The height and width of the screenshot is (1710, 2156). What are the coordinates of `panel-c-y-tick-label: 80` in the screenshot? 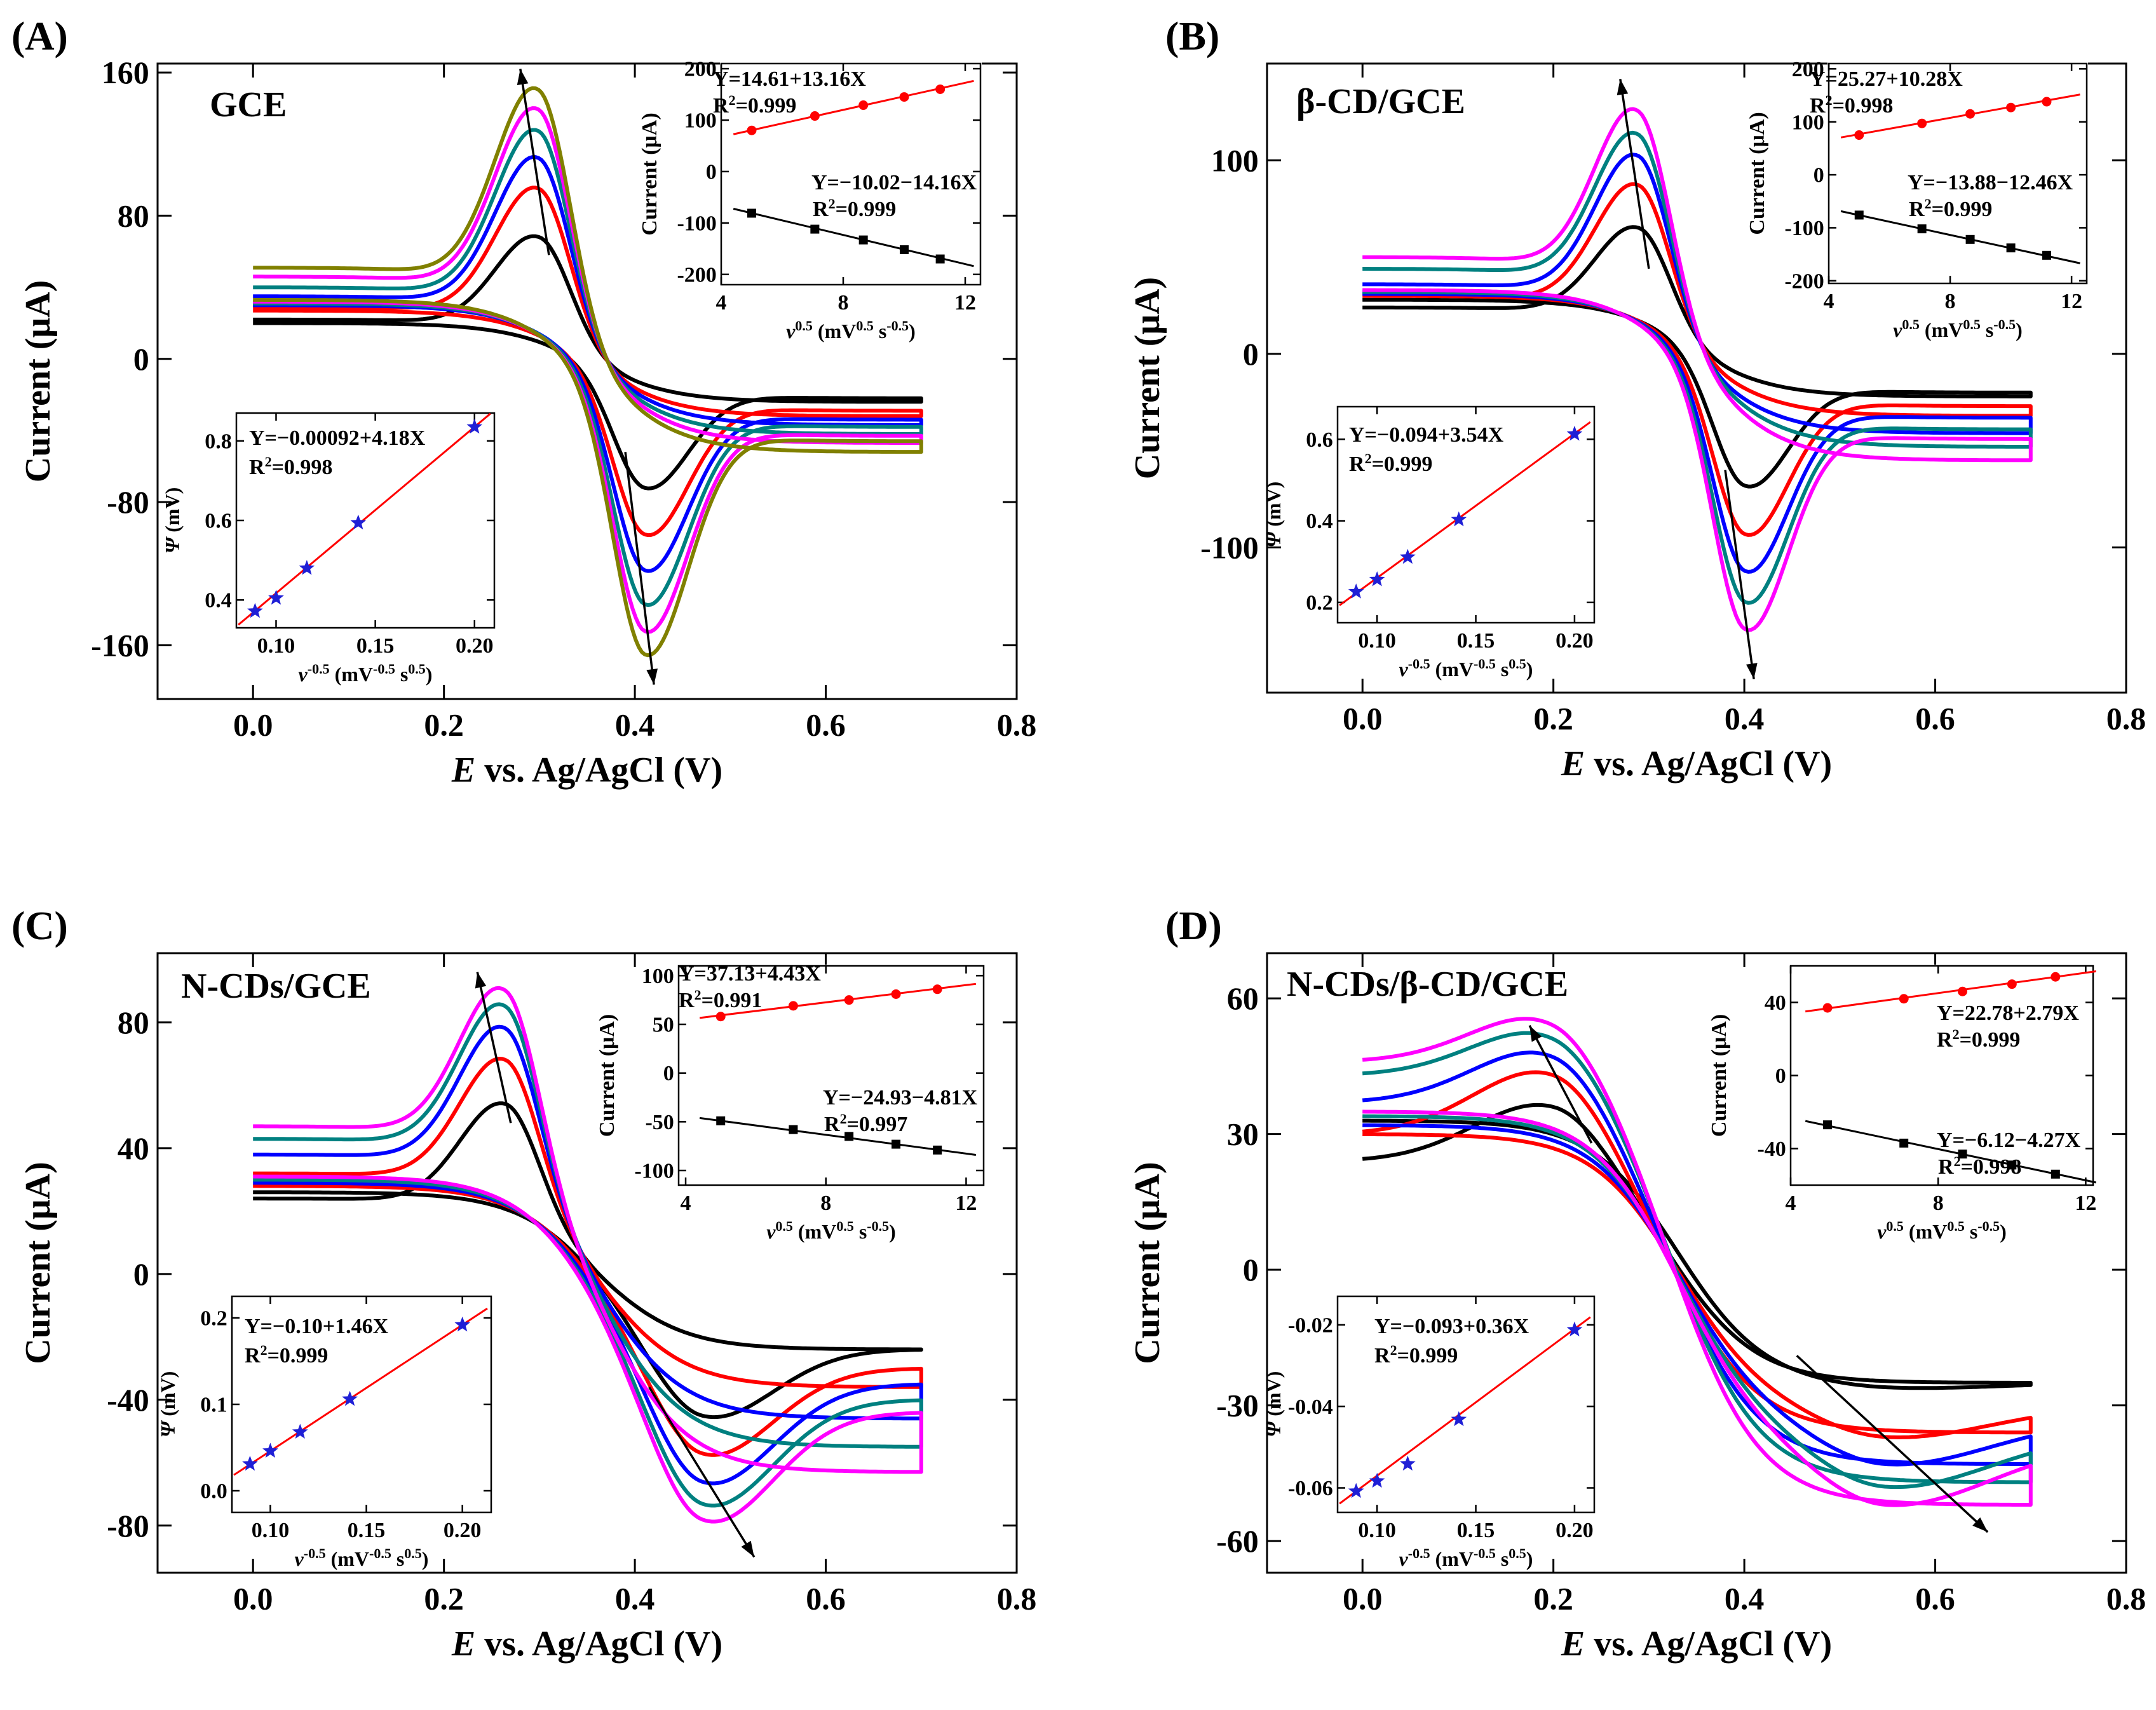 It's located at (133, 1022).